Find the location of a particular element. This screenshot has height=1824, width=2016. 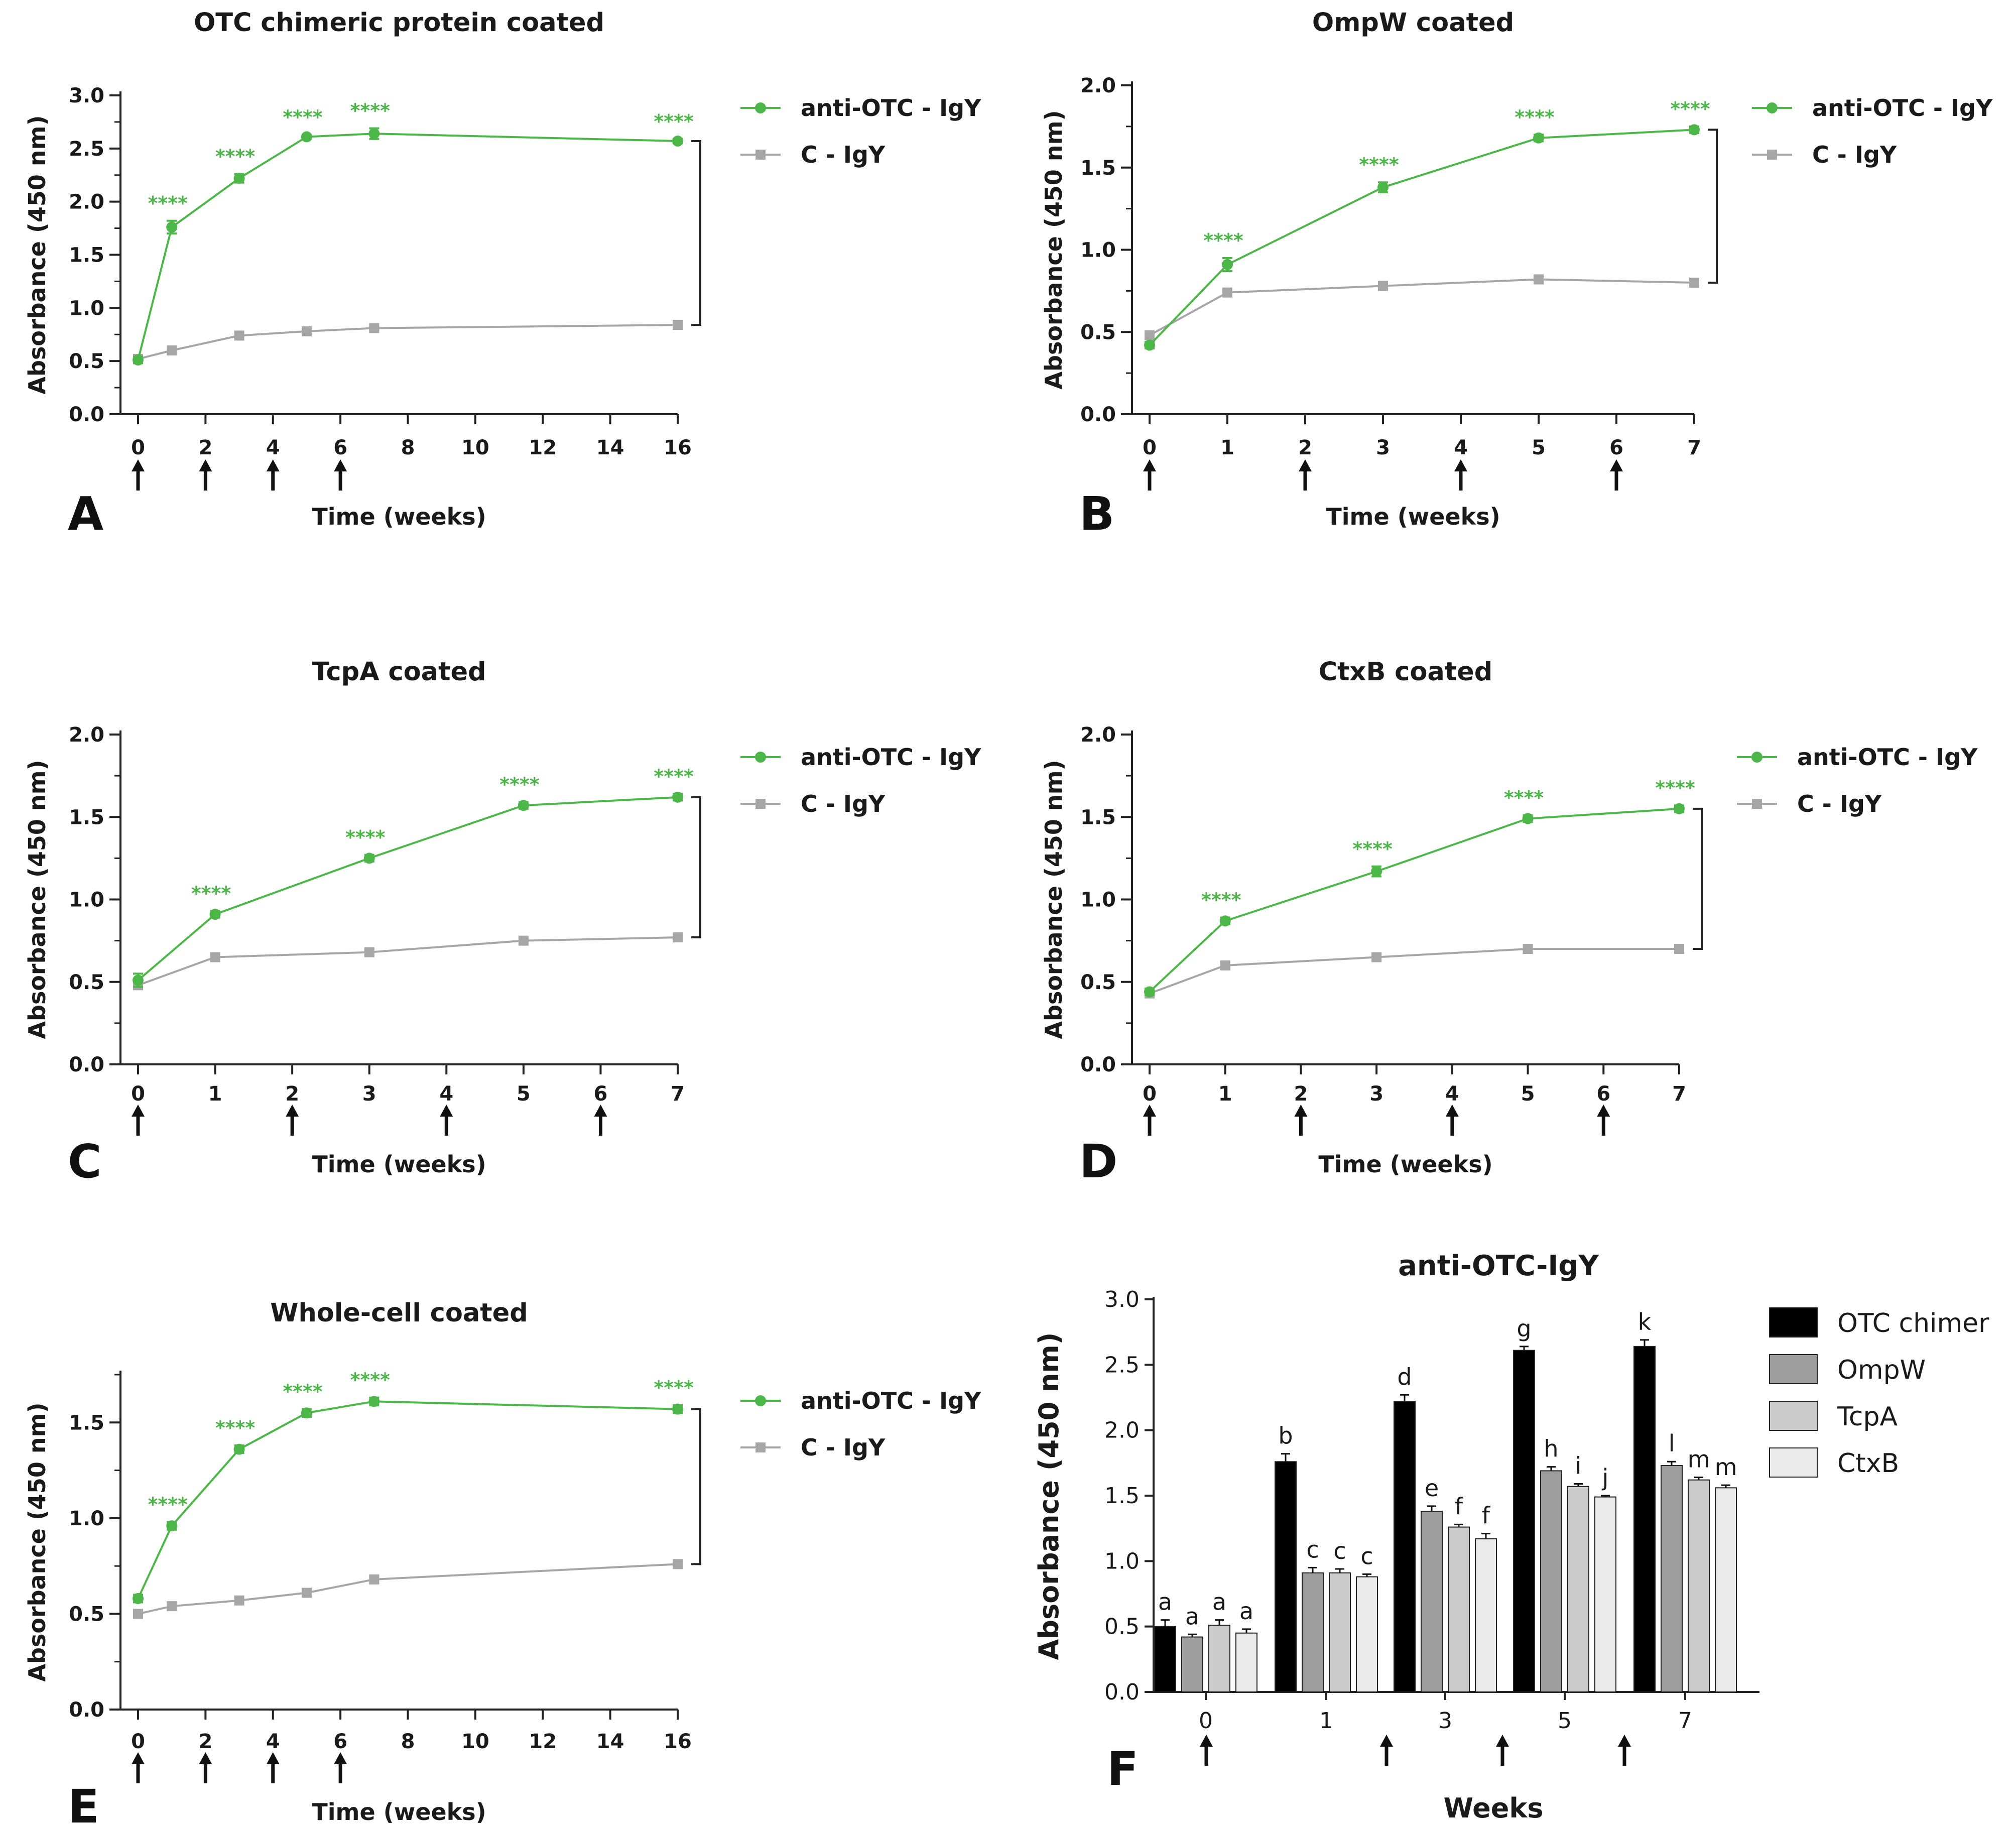

legend-label: TcpA is located at coordinates (1867, 1417).